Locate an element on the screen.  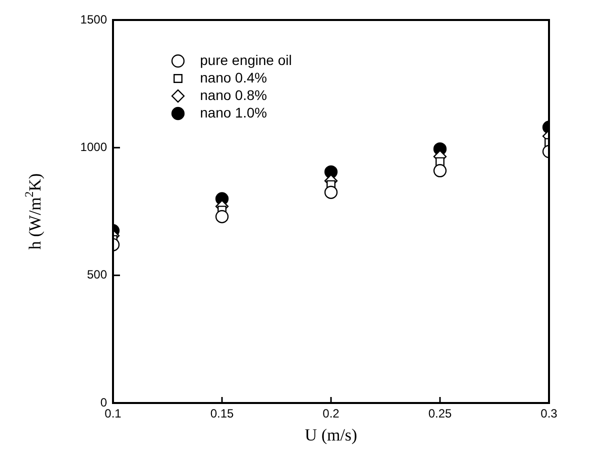
legend-label: nano 0.4% is located at coordinates (233, 77).